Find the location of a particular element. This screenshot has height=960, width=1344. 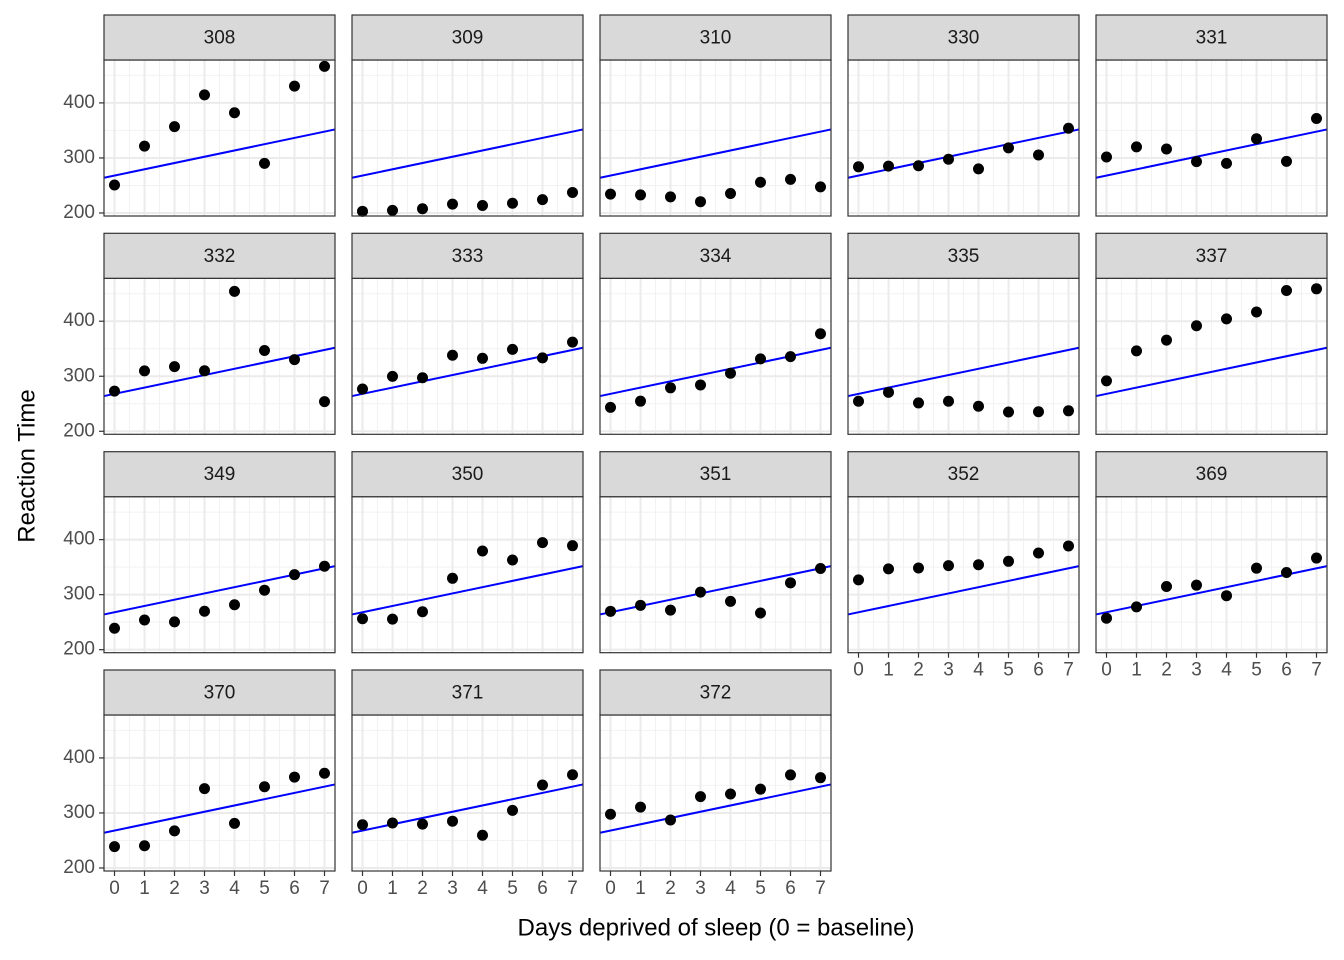

strip-text: 352 is located at coordinates (964, 474).